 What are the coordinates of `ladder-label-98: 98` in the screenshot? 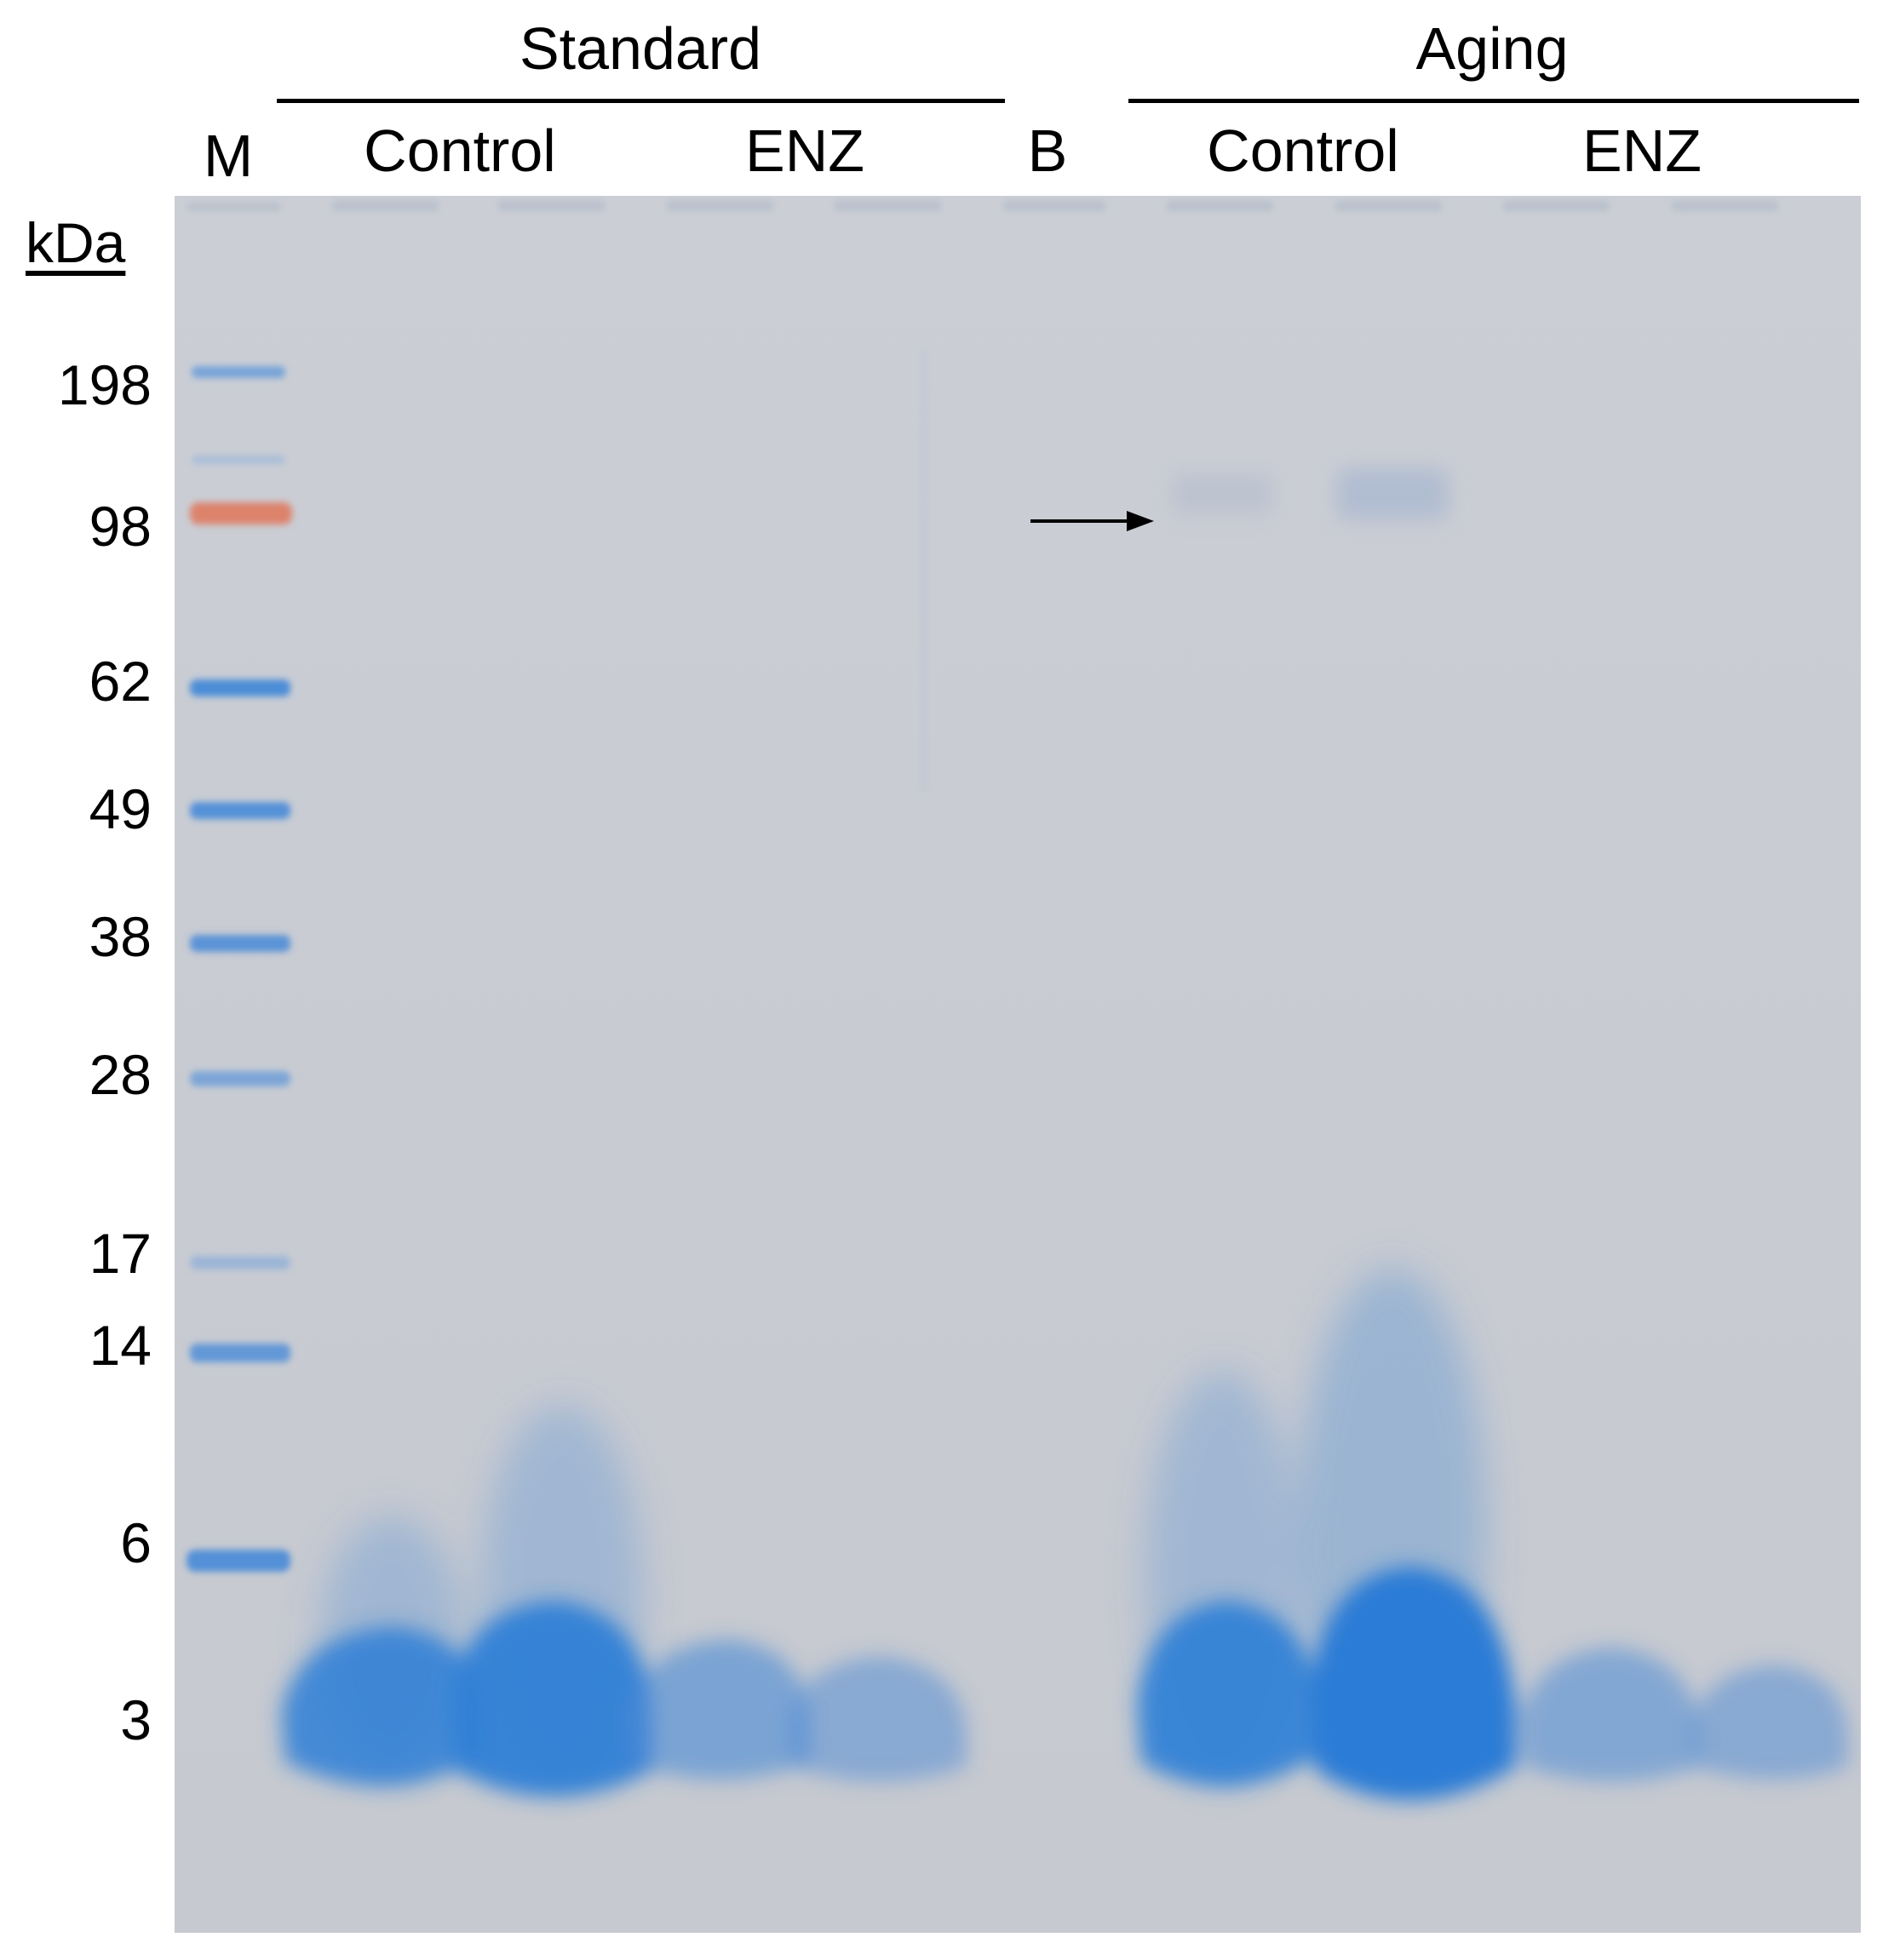 It's located at (120, 526).